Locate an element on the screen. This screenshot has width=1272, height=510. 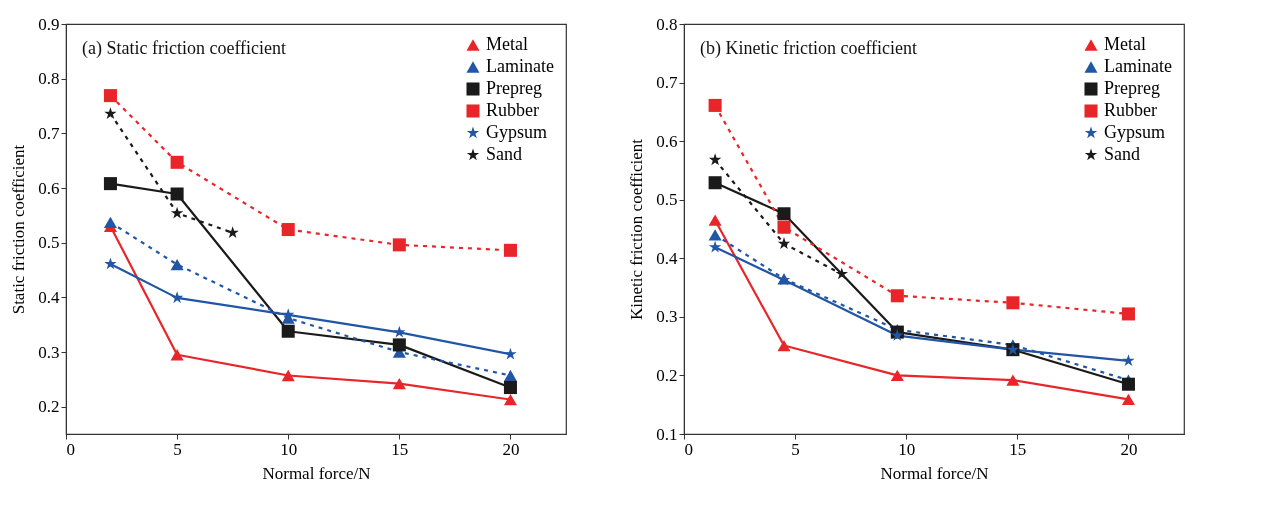
y-tick-label: 0.9 is located at coordinates (49, 24).